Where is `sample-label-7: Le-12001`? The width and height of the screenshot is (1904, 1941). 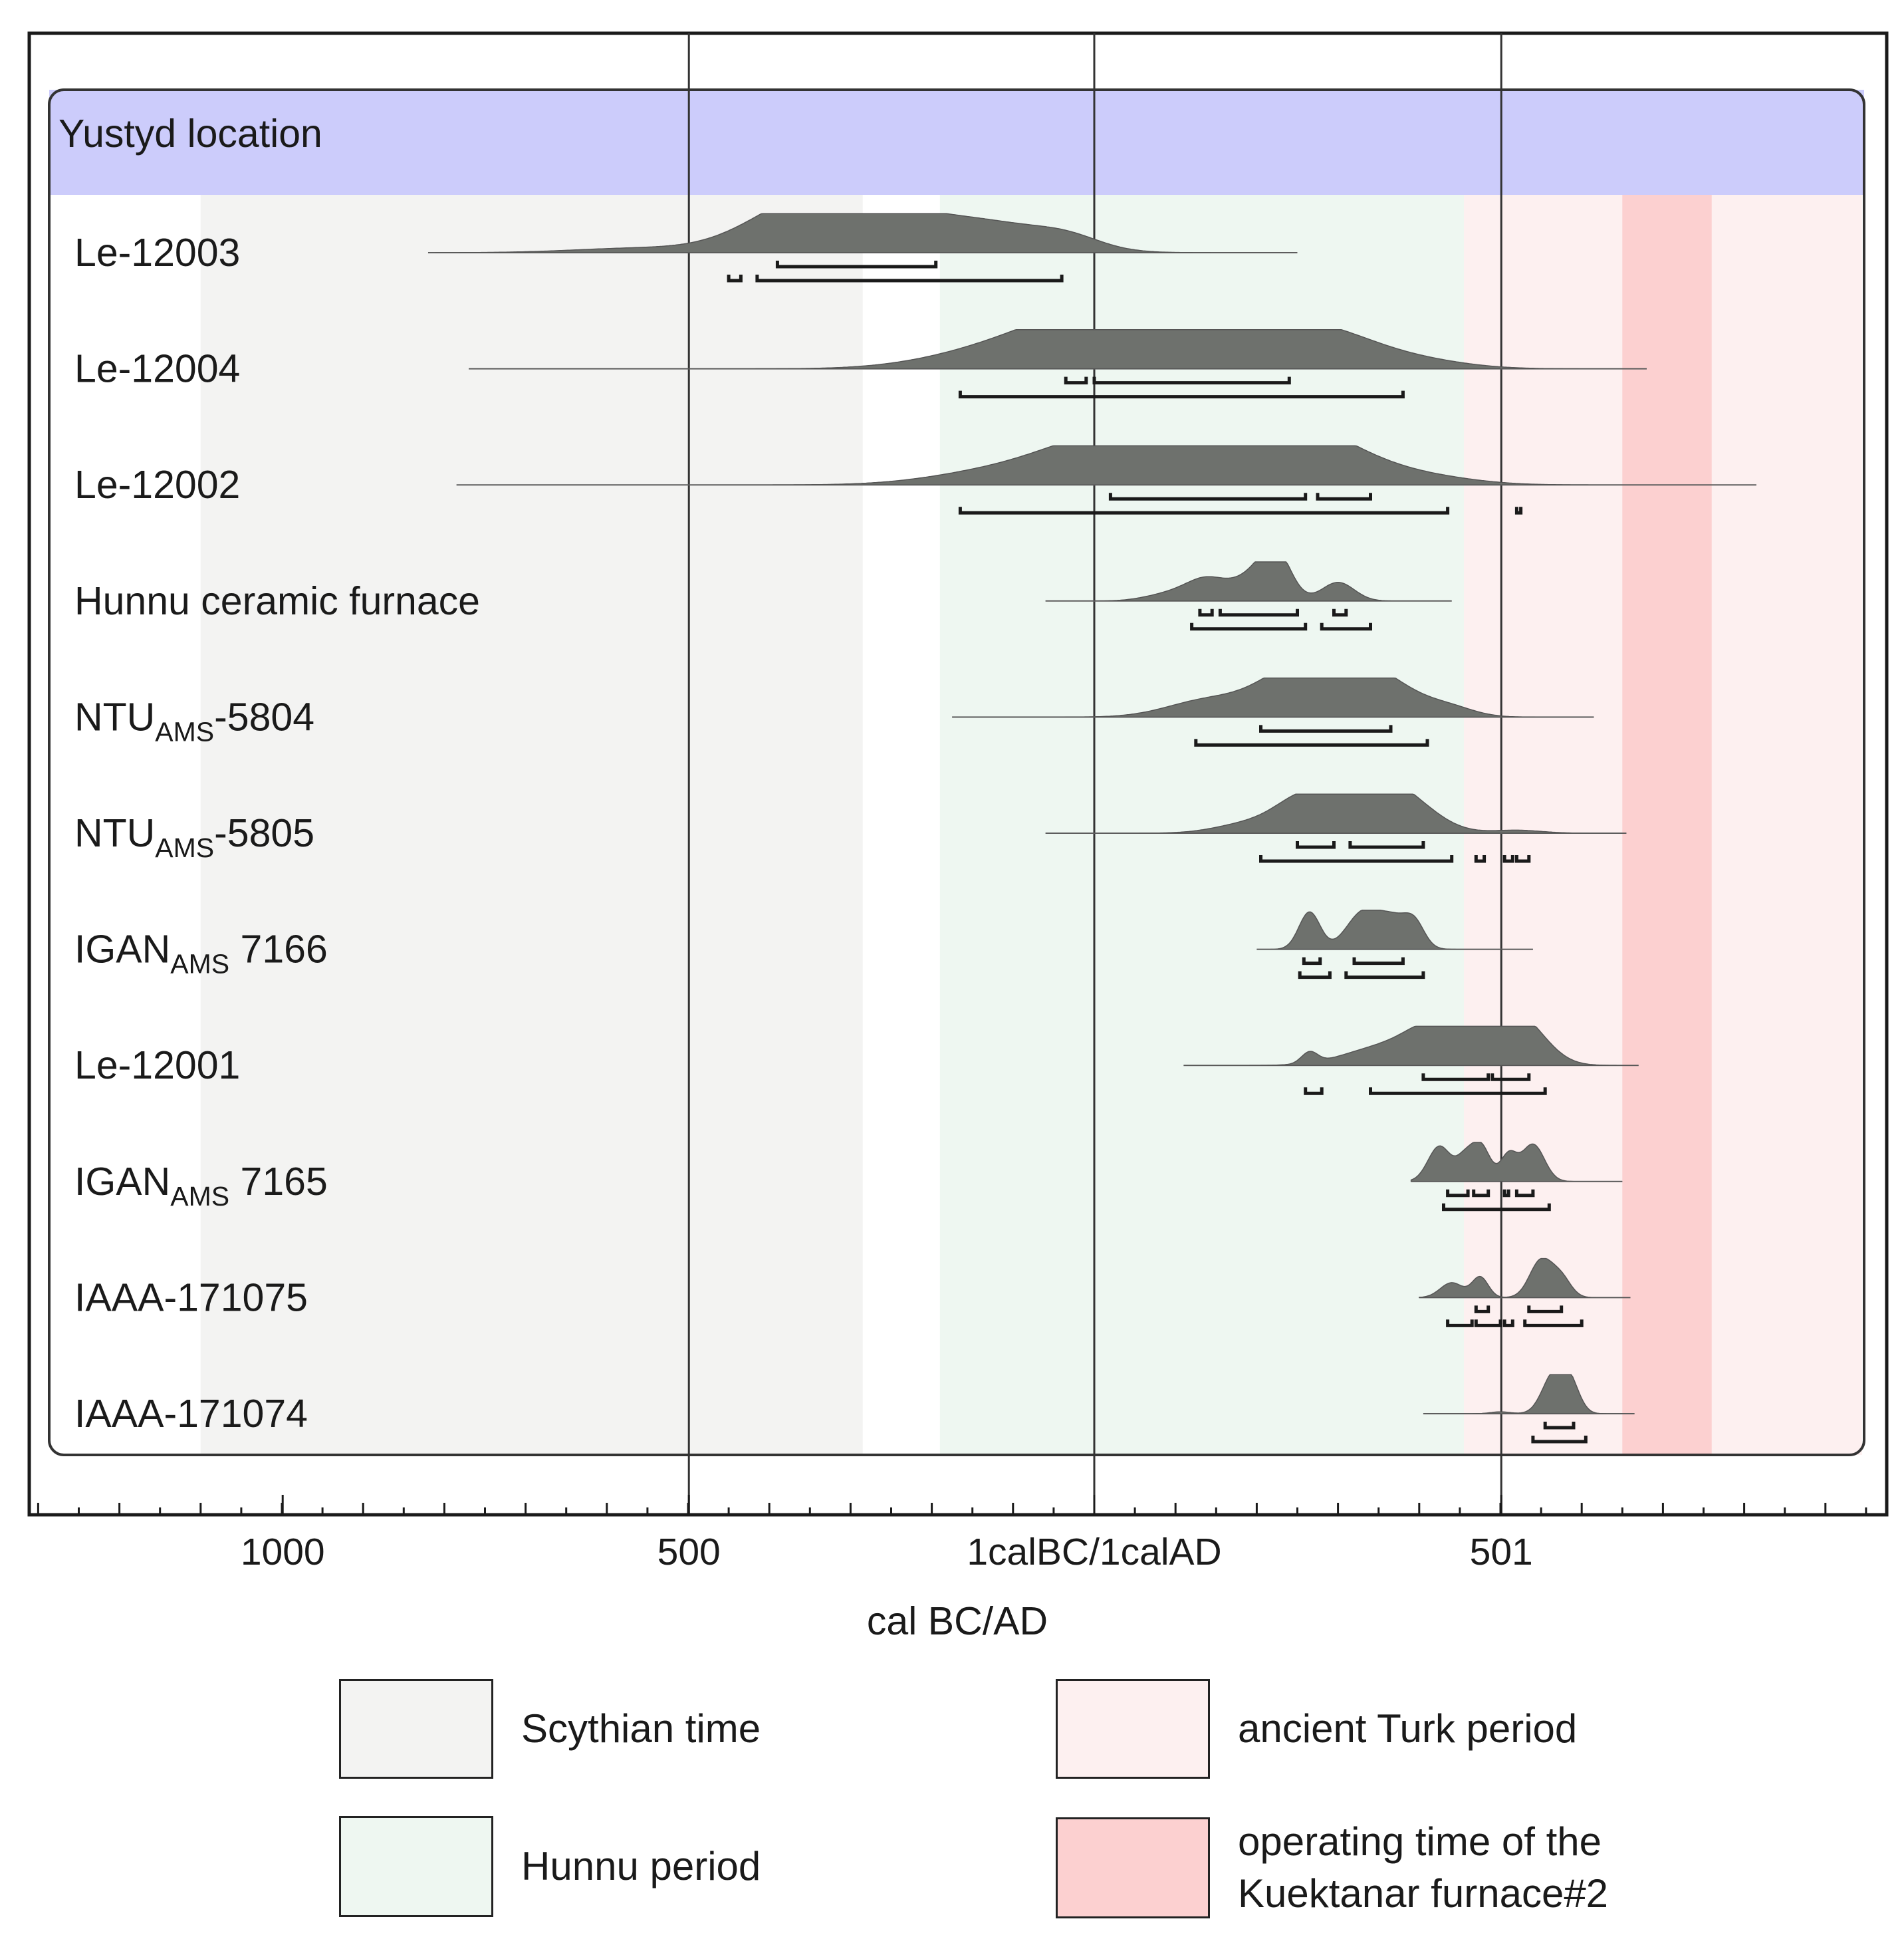 sample-label-7: Le-12001 is located at coordinates (157, 1065).